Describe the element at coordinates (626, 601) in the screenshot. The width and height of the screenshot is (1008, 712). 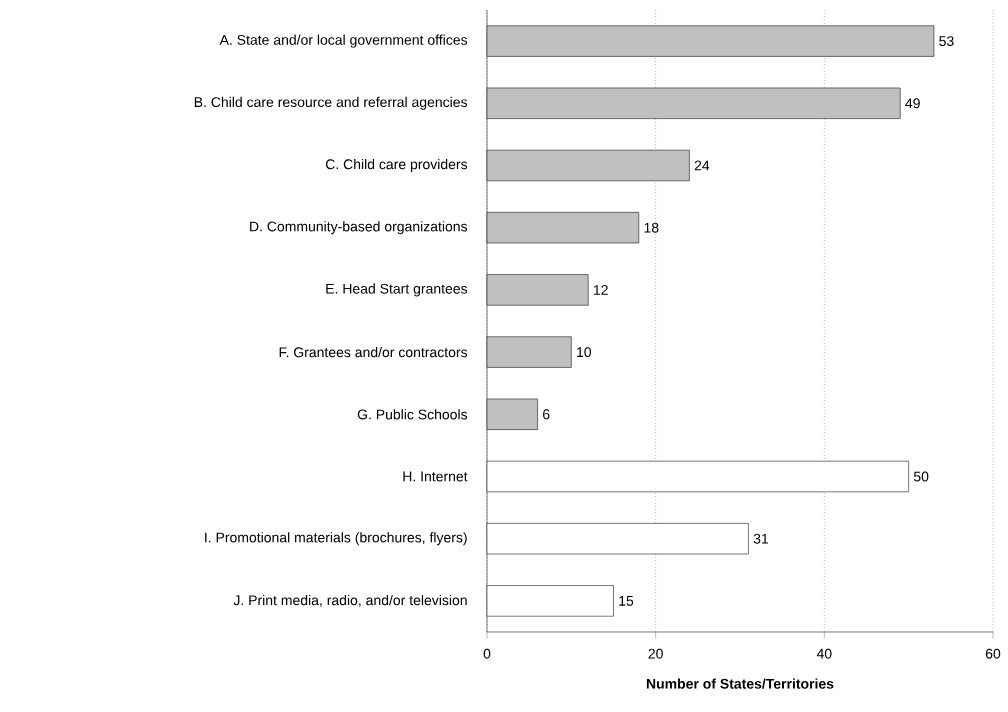
I see `data-label: 15` at that location.